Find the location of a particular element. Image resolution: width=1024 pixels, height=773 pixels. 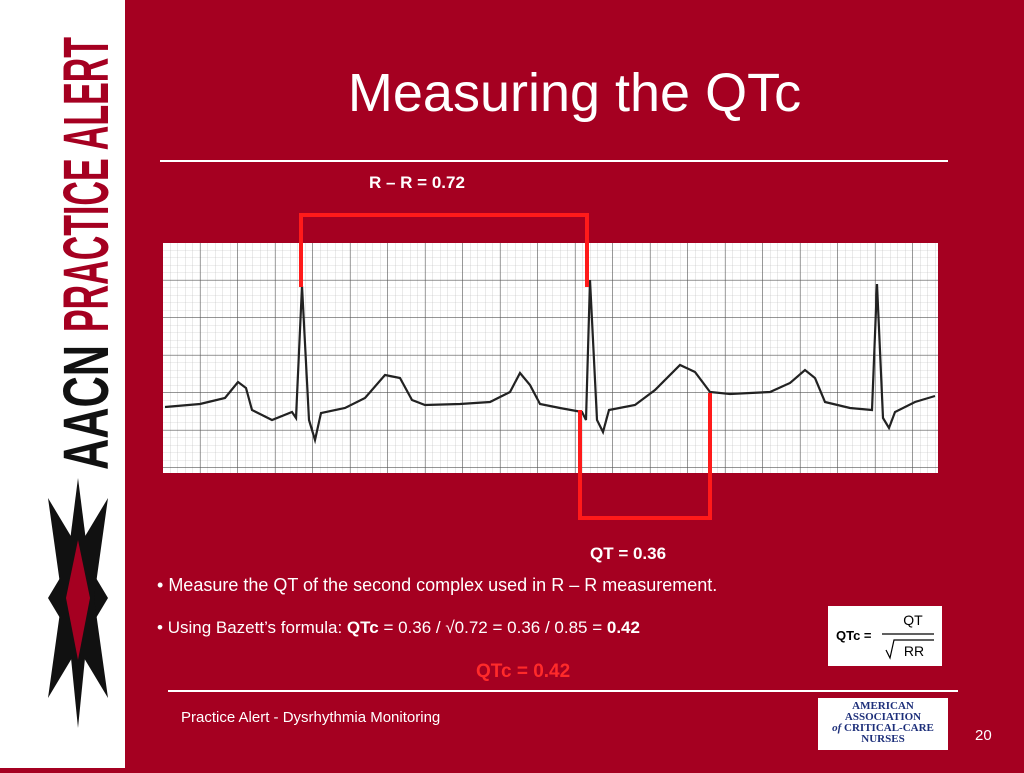

formula-lhs: QTc = is located at coordinates (854, 635).